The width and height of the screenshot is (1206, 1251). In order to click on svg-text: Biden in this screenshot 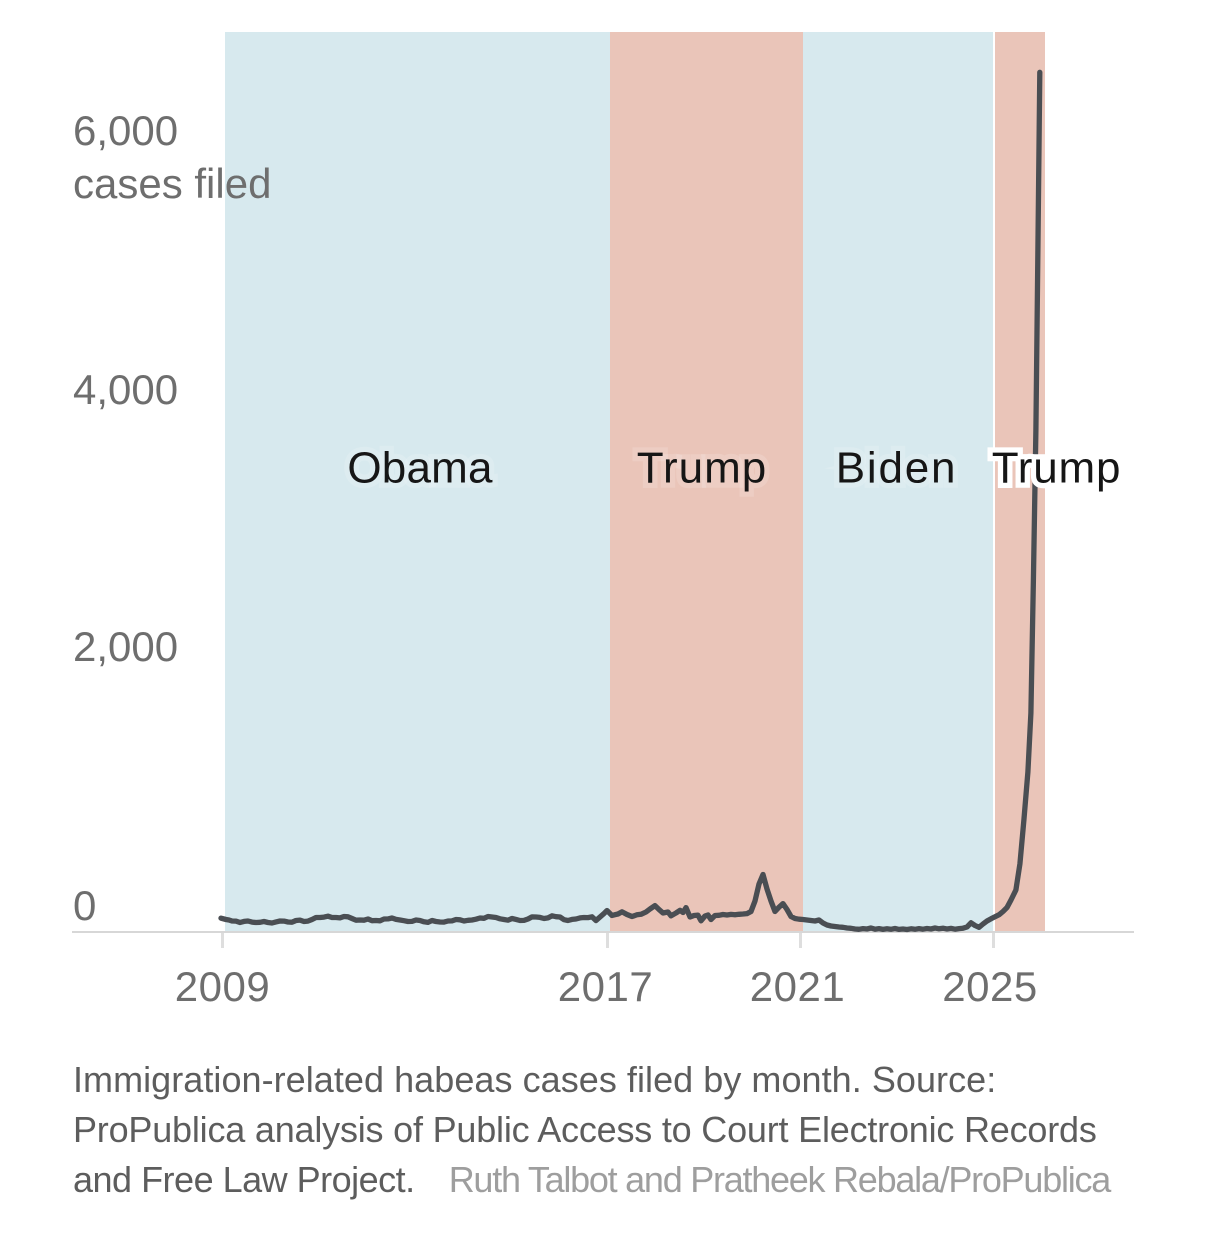, I will do `click(897, 468)`.